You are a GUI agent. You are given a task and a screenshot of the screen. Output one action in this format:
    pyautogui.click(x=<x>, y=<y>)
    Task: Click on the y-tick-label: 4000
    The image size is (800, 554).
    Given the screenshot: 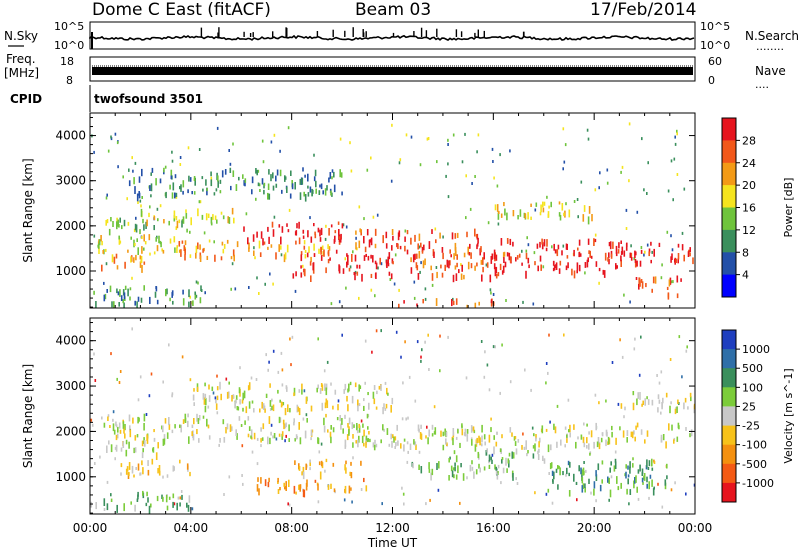 What is the action you would take?
    pyautogui.click(x=70, y=341)
    